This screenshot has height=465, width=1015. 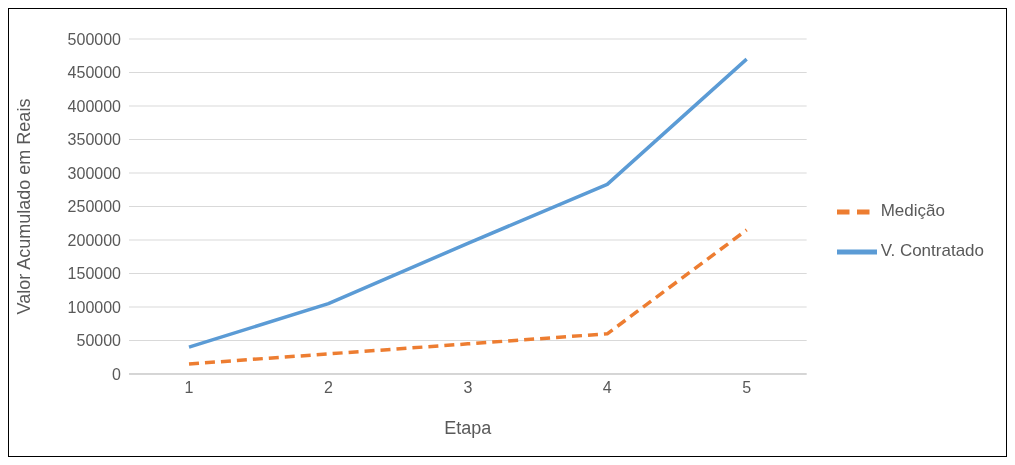 I want to click on y-tick-label: 50000, so click(x=99, y=341).